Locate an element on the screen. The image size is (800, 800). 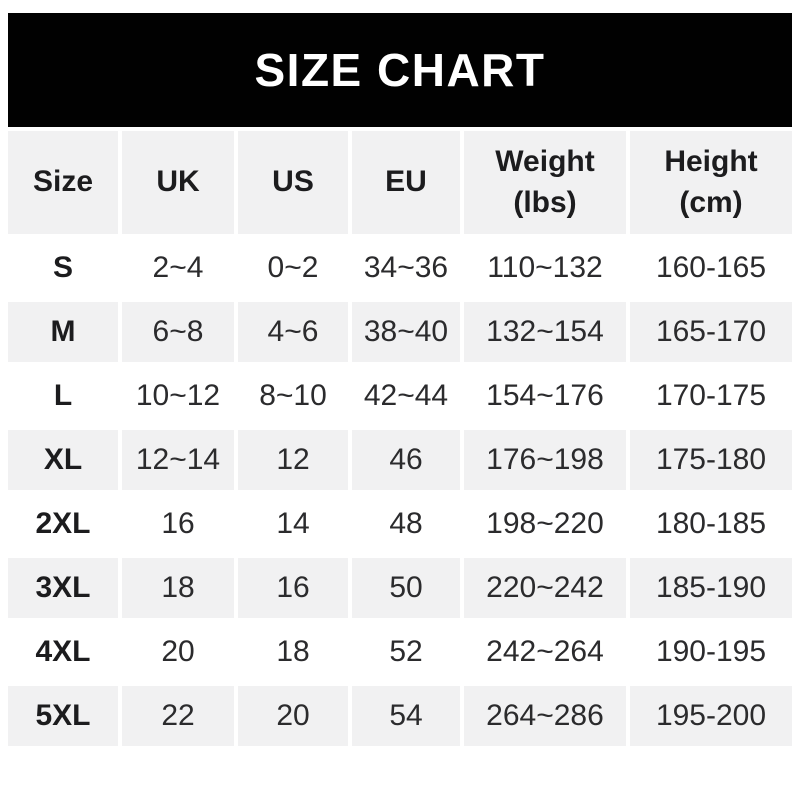
weight-value: 154~176 is located at coordinates (545, 396).